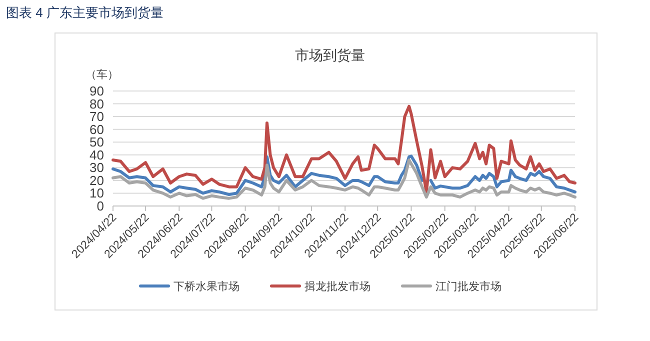 The width and height of the screenshot is (650, 341). Describe the element at coordinates (469, 286) in the screenshot. I see `legend-label: 江门批发市场` at that location.